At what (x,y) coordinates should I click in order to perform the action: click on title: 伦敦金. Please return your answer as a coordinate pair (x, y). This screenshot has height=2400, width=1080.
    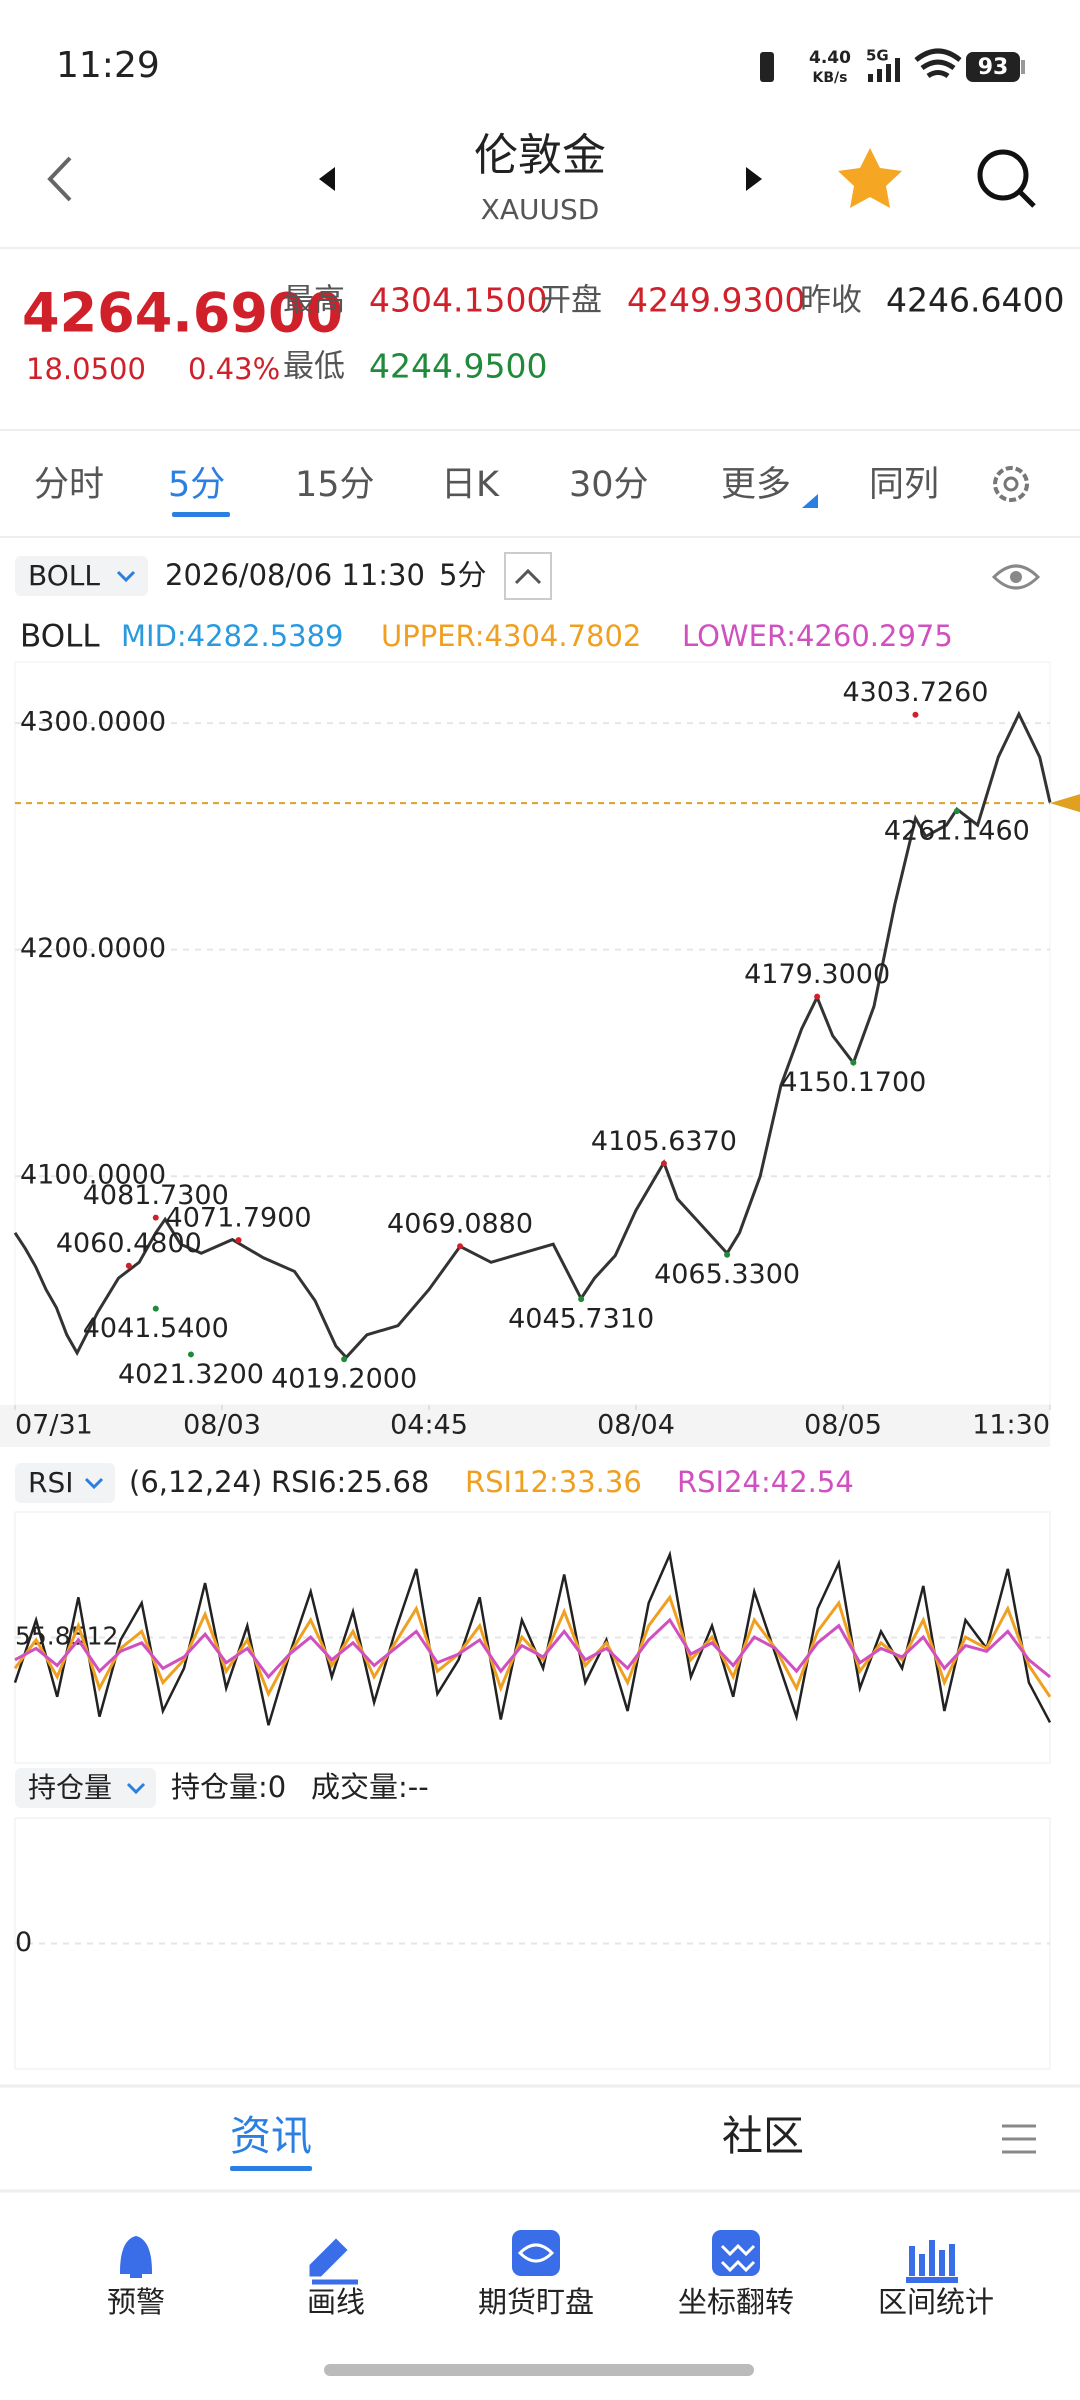
    Looking at the image, I should click on (540, 155).